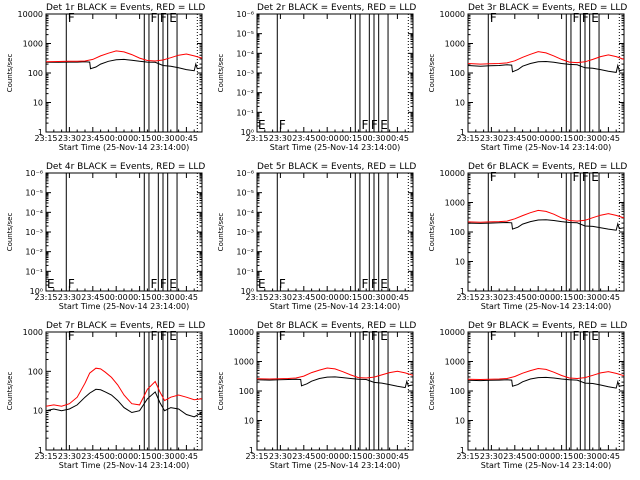 This screenshot has height=480, width=640. I want to click on y-tick-label: 10⁰, so click(247, 132).